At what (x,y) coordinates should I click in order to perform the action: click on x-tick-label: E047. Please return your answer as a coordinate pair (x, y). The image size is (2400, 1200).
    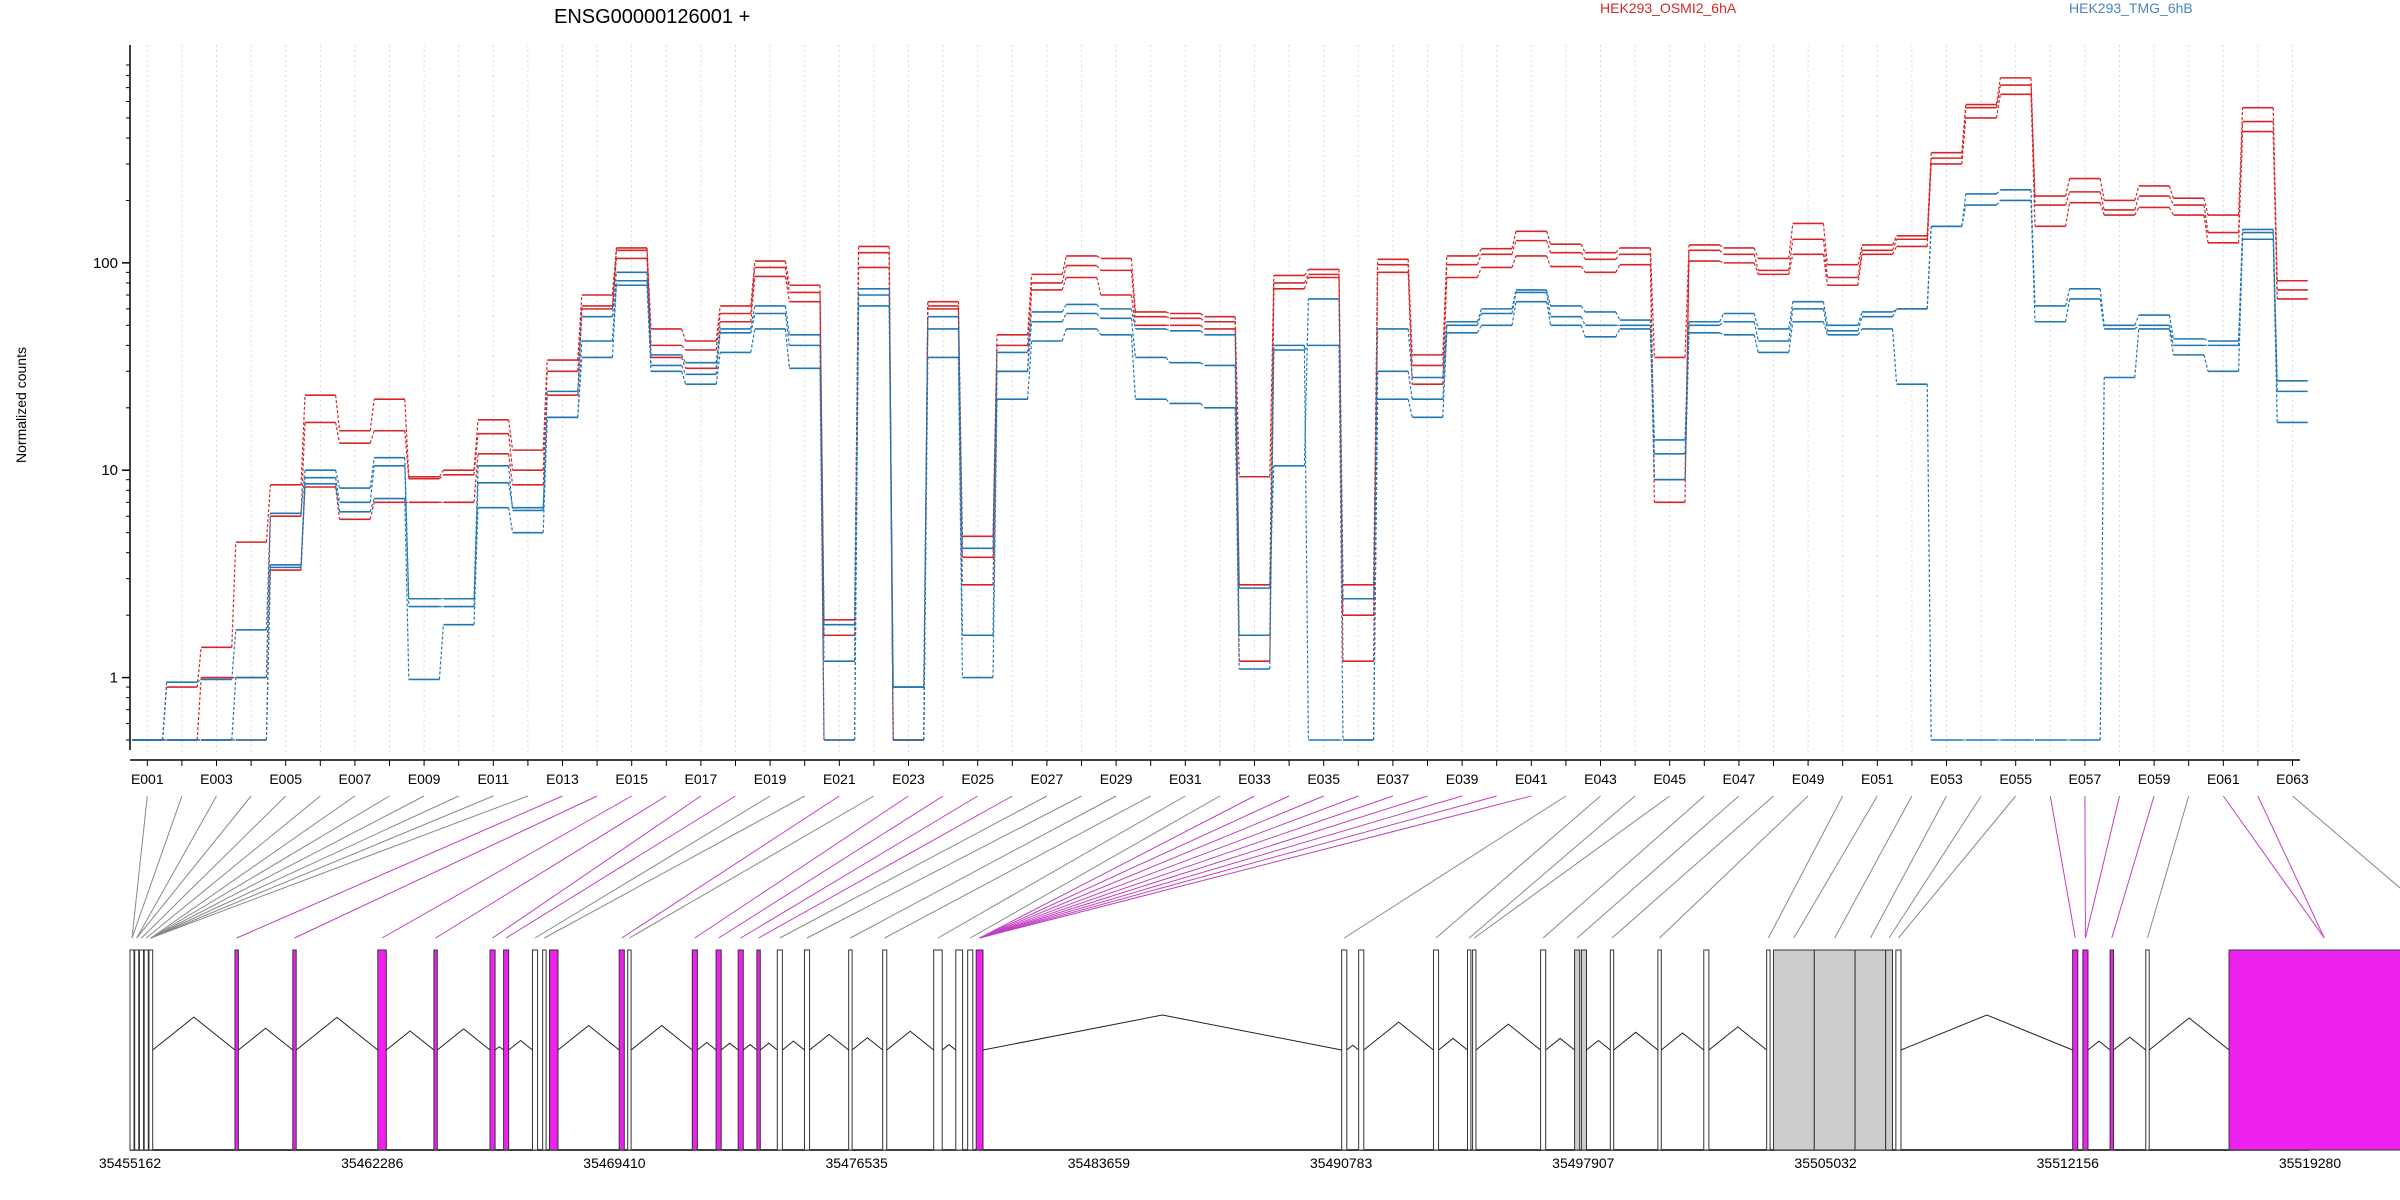
    Looking at the image, I should click on (1739, 779).